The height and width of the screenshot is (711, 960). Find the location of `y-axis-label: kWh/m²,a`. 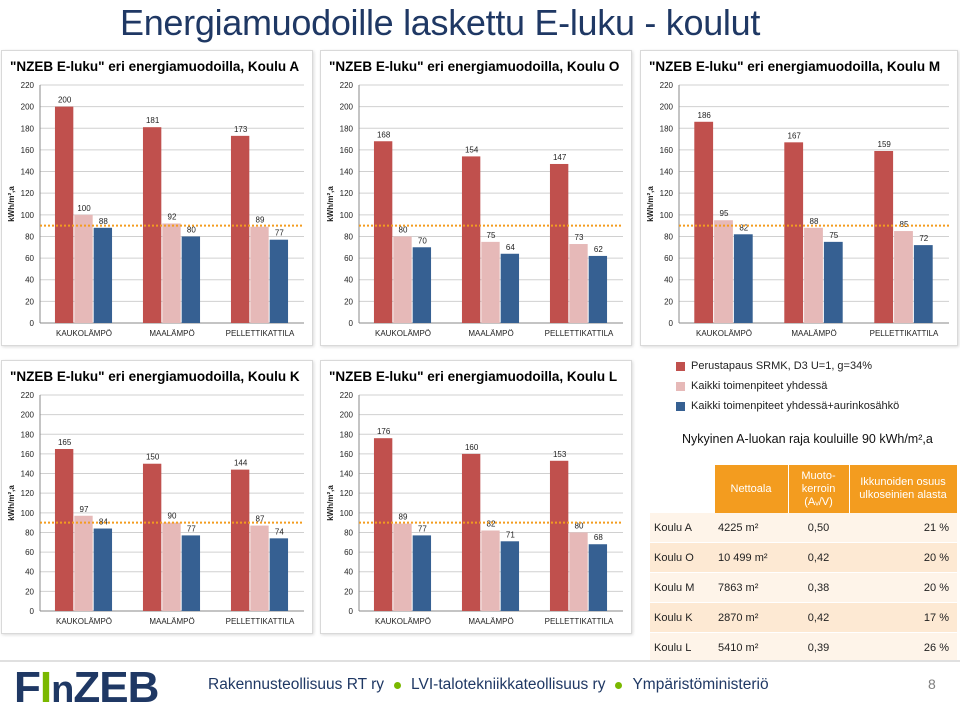

y-axis-label: kWh/m²,a is located at coordinates (11, 204).